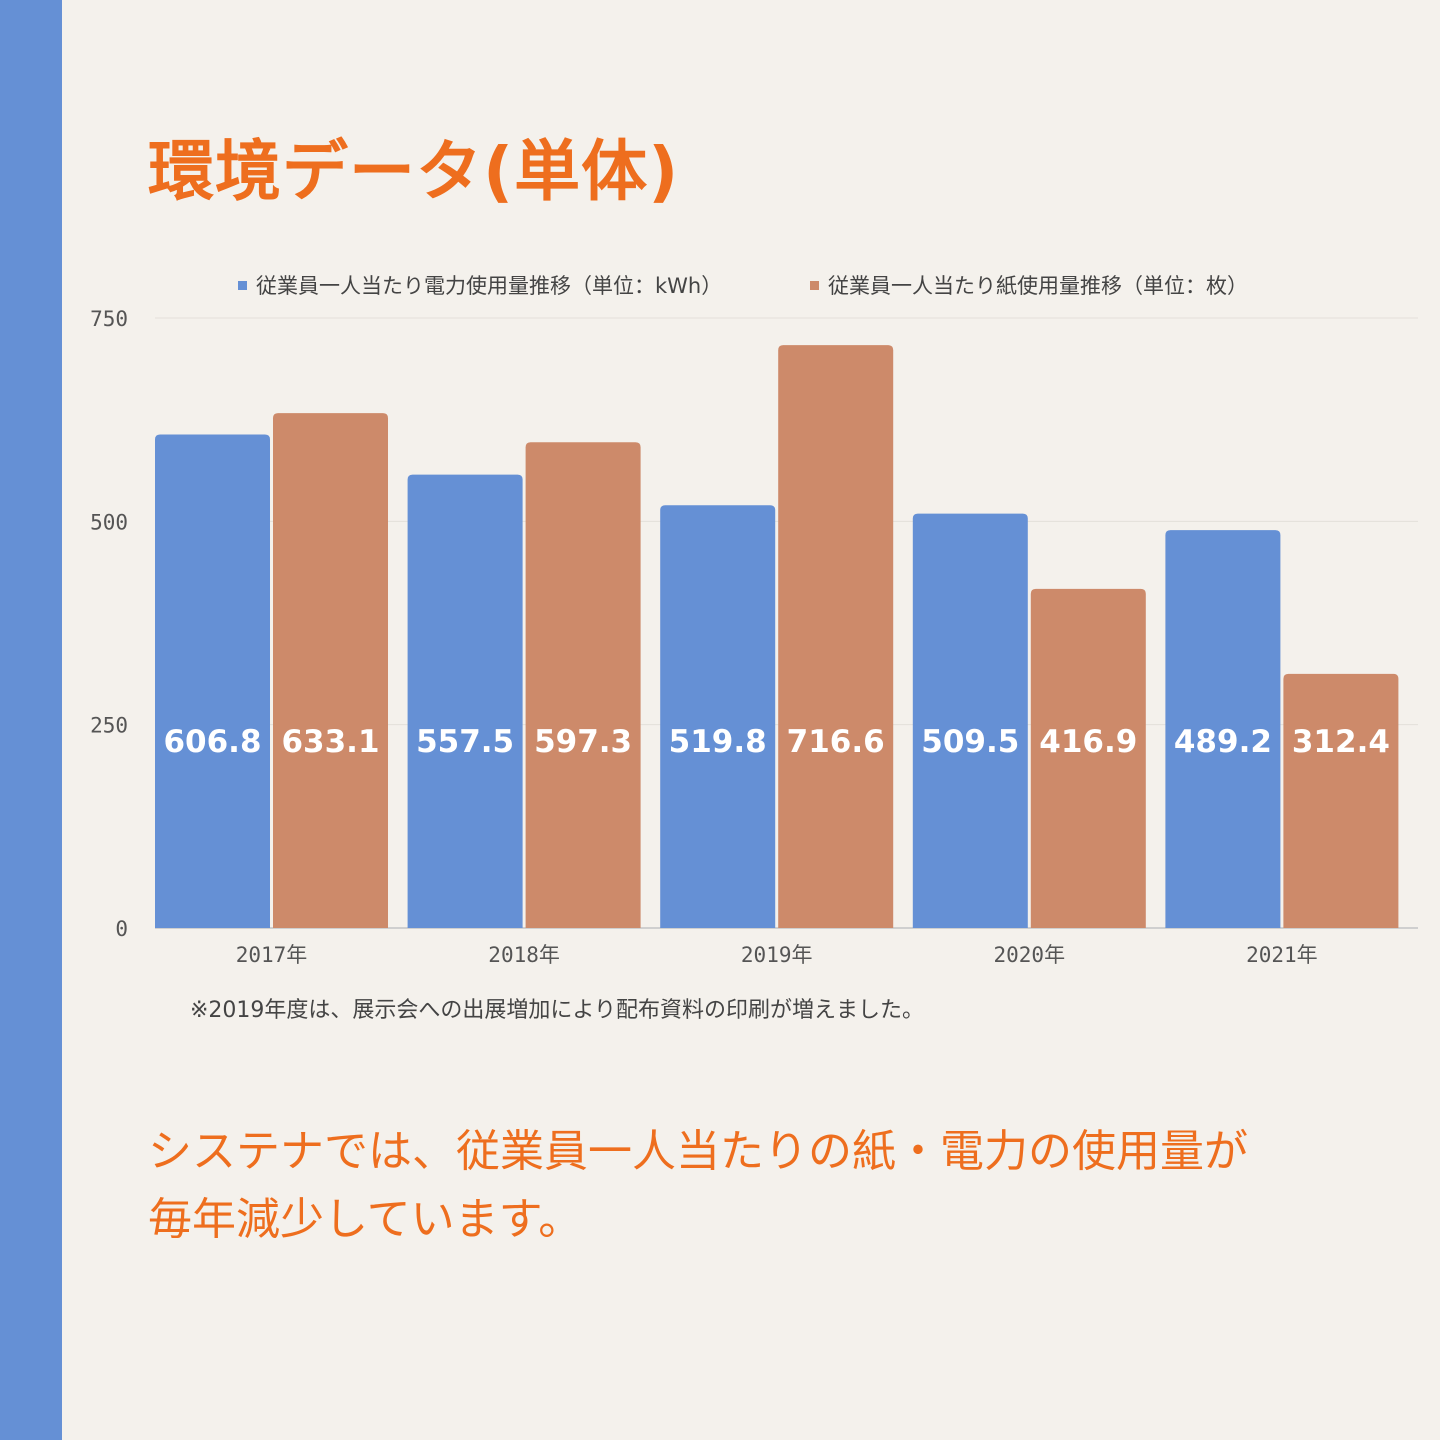  Describe the element at coordinates (1341, 742) in the screenshot. I see `data-label: 312.4` at that location.